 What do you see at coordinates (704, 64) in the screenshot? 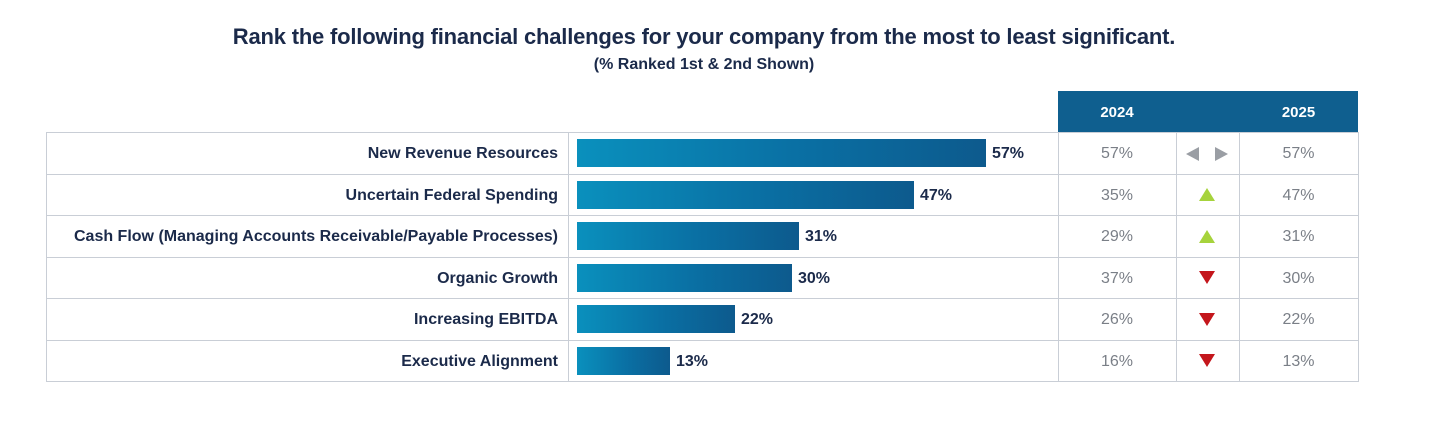
I see `chart-subtitle: (% Ranked 1st & 2nd Shown)` at bounding box center [704, 64].